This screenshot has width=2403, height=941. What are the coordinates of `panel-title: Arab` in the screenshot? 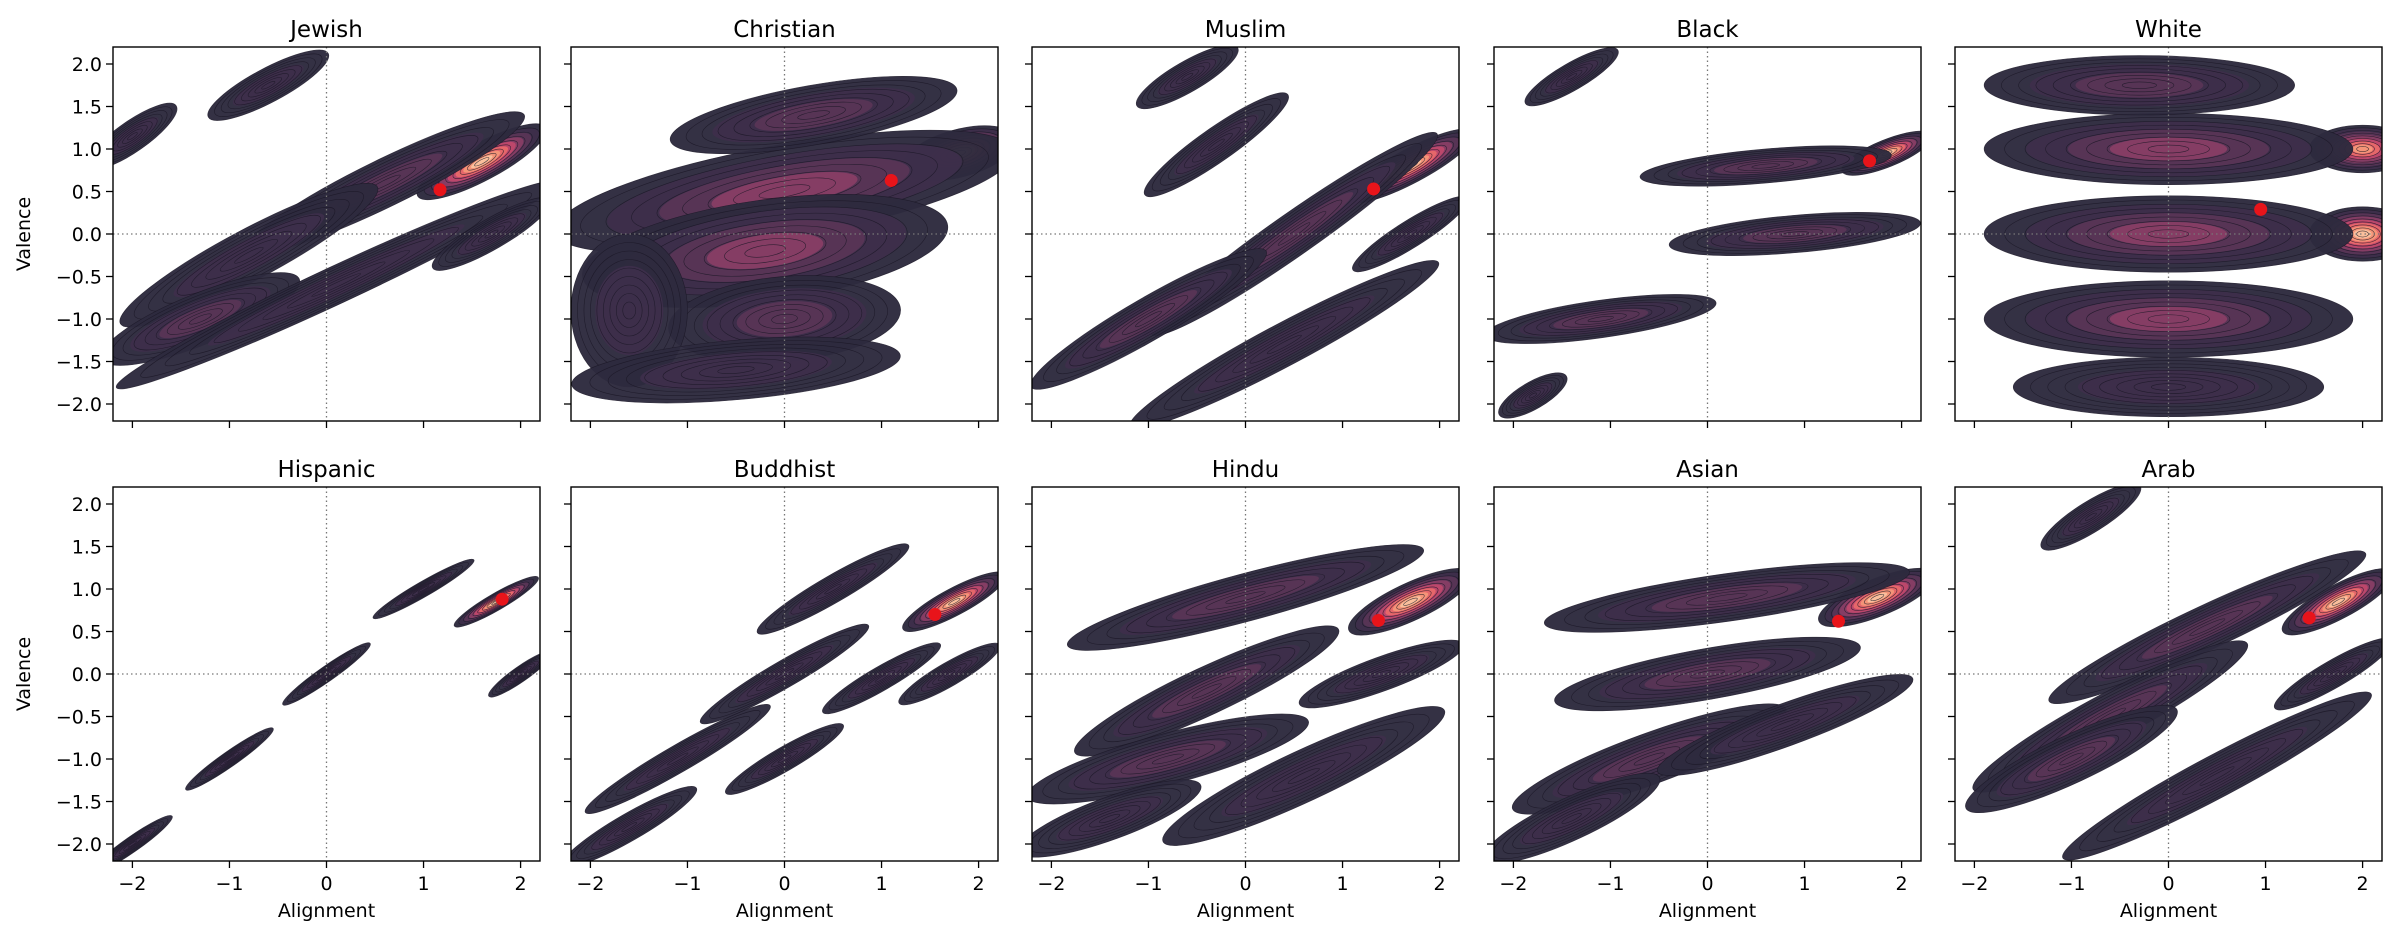 It's located at (2169, 470).